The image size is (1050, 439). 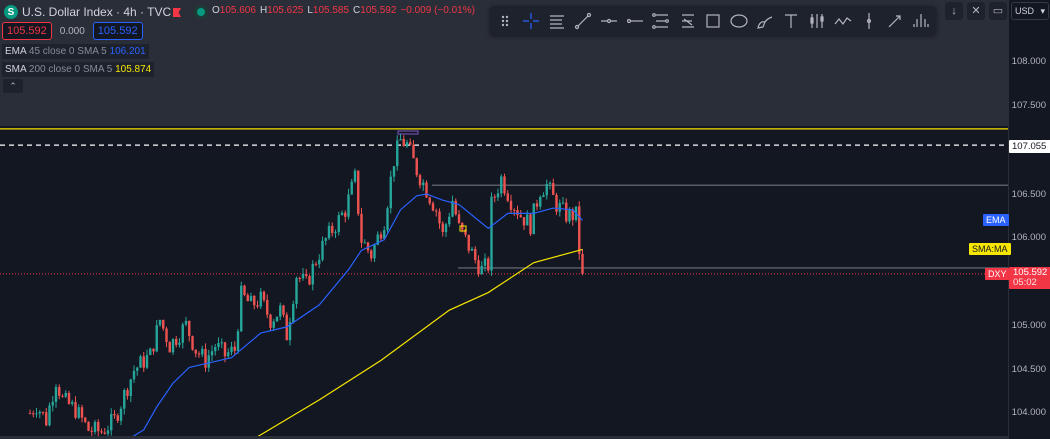 I want to click on symbol-title: U.S. Dollar Index · 4h · TVC, so click(x=97, y=12).